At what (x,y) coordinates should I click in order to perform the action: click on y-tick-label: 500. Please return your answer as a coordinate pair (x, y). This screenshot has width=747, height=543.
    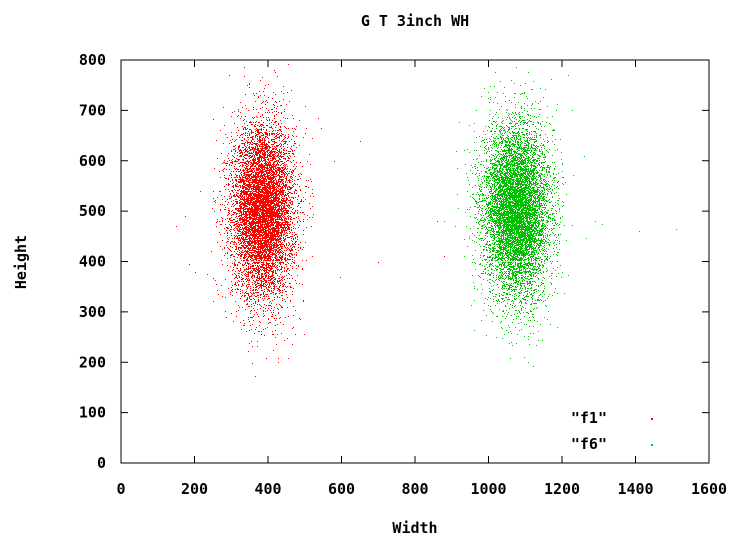
    Looking at the image, I should click on (92, 211).